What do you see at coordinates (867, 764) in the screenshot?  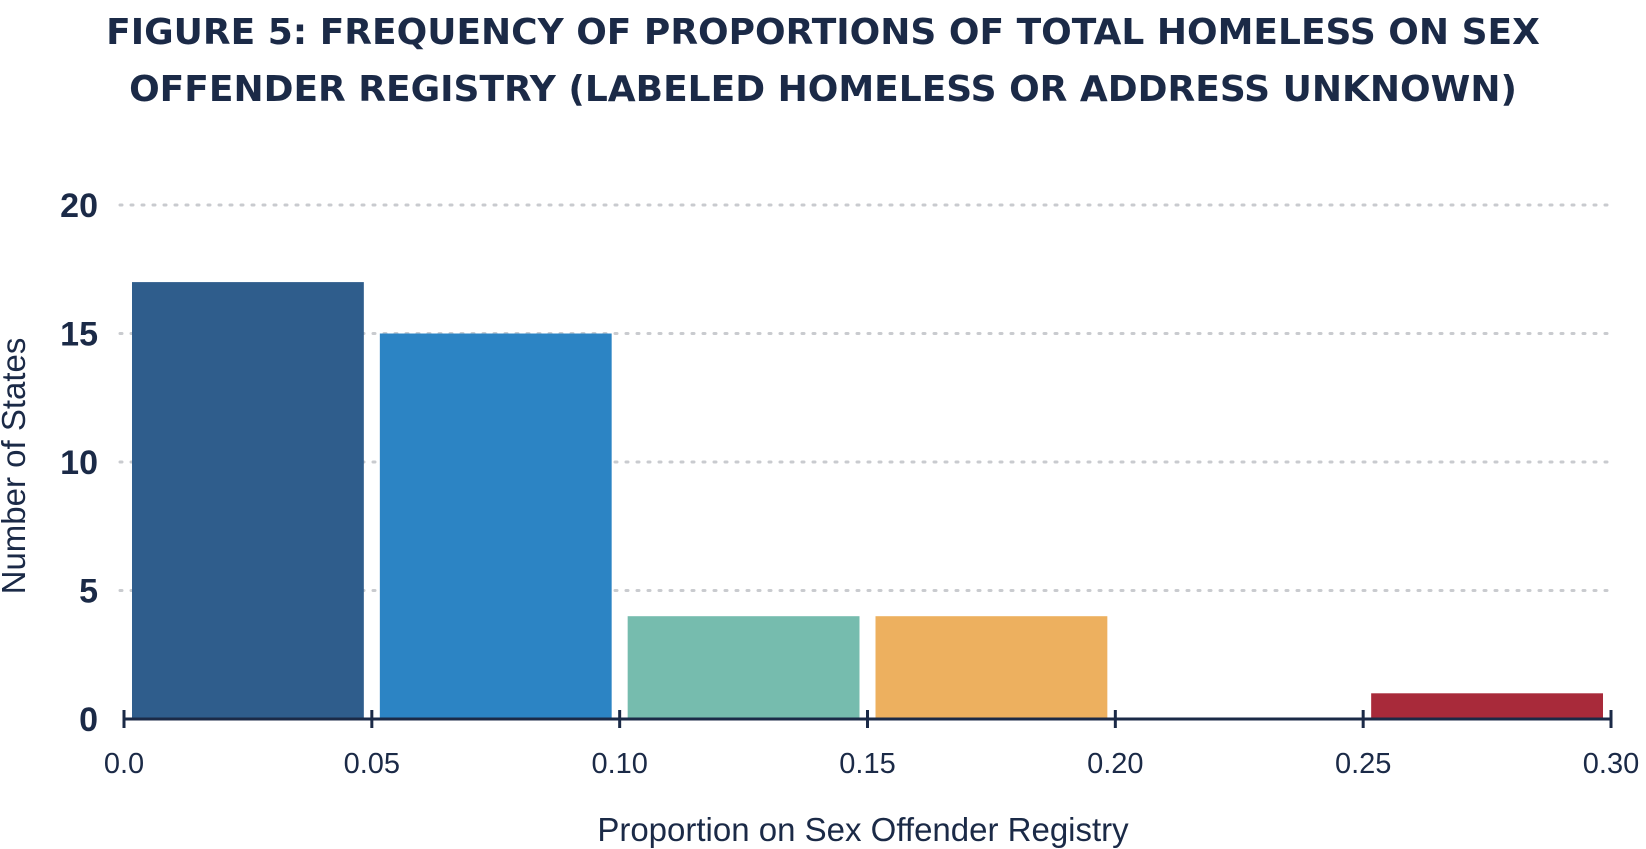 I see `x-tick-label-3: 0.15` at bounding box center [867, 764].